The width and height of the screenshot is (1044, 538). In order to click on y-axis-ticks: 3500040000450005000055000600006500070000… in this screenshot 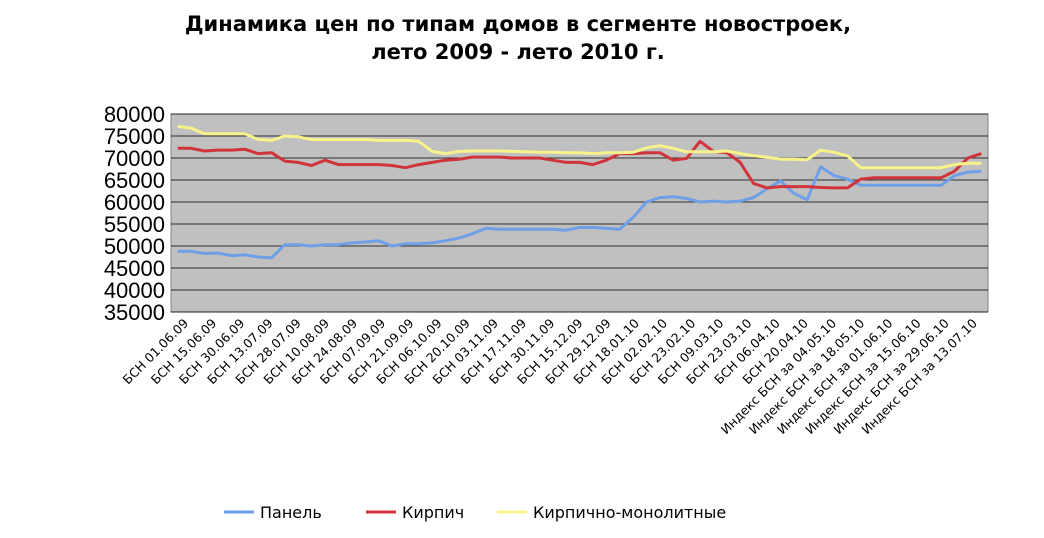, I will do `click(134, 213)`.